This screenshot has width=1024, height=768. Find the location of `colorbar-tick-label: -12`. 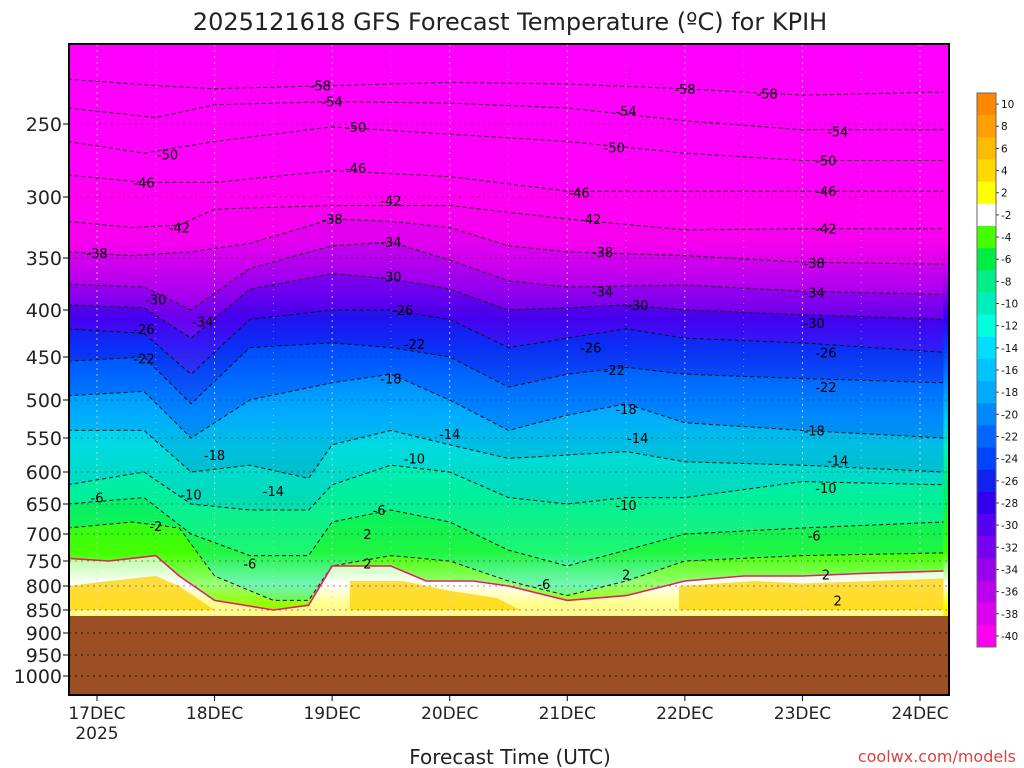

colorbar-tick-label: -12 is located at coordinates (1009, 327).